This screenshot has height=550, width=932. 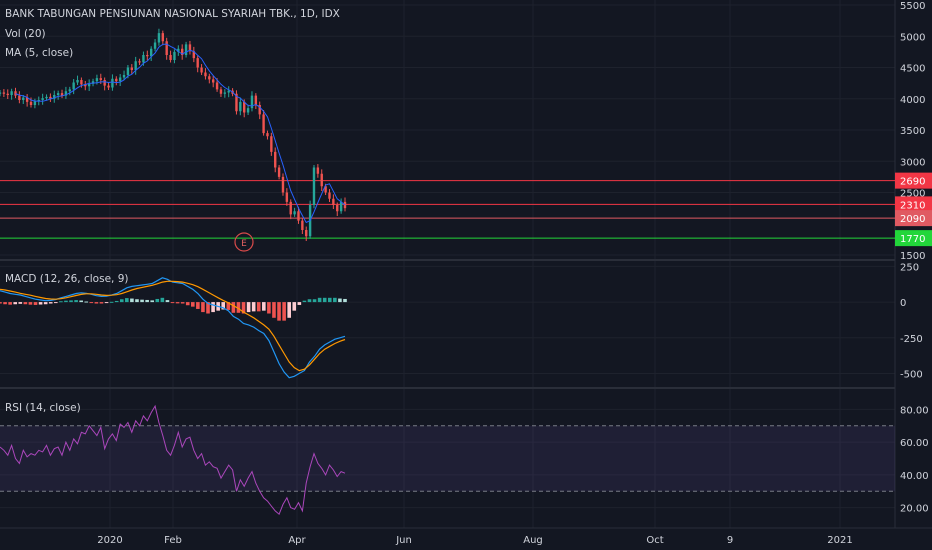 What do you see at coordinates (39, 53) in the screenshot?
I see `ma-legend: MA (5, close)` at bounding box center [39, 53].